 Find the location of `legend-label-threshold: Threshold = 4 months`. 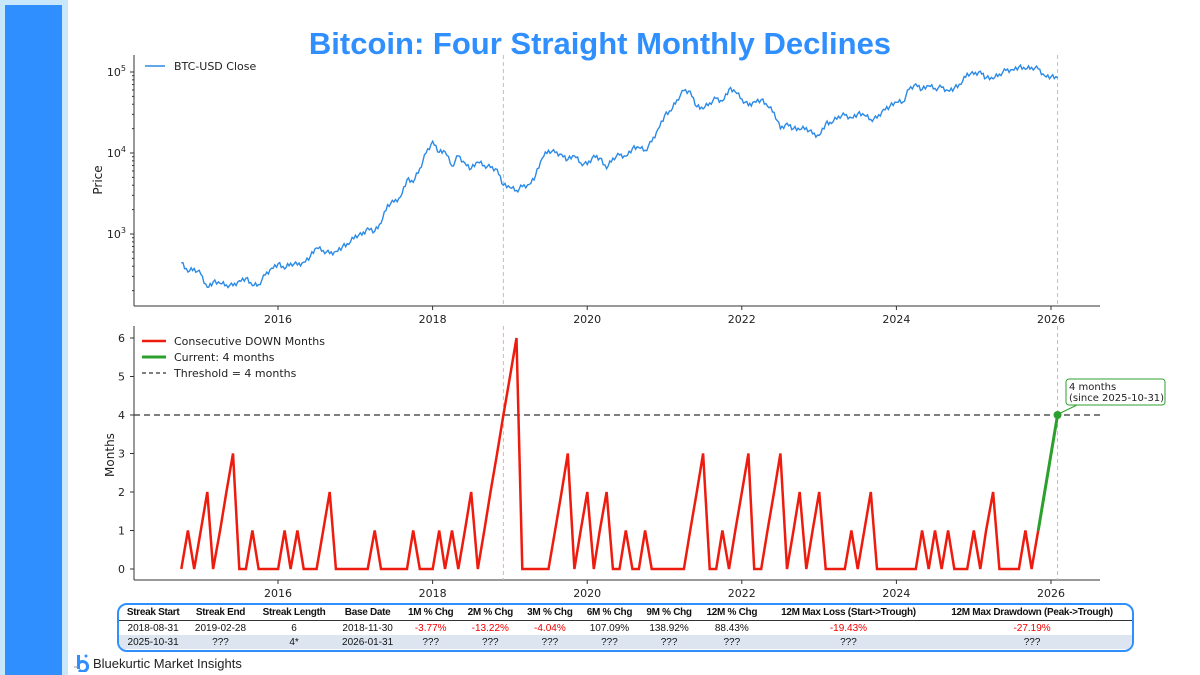

legend-label-threshold: Threshold = 4 months is located at coordinates (235, 373).